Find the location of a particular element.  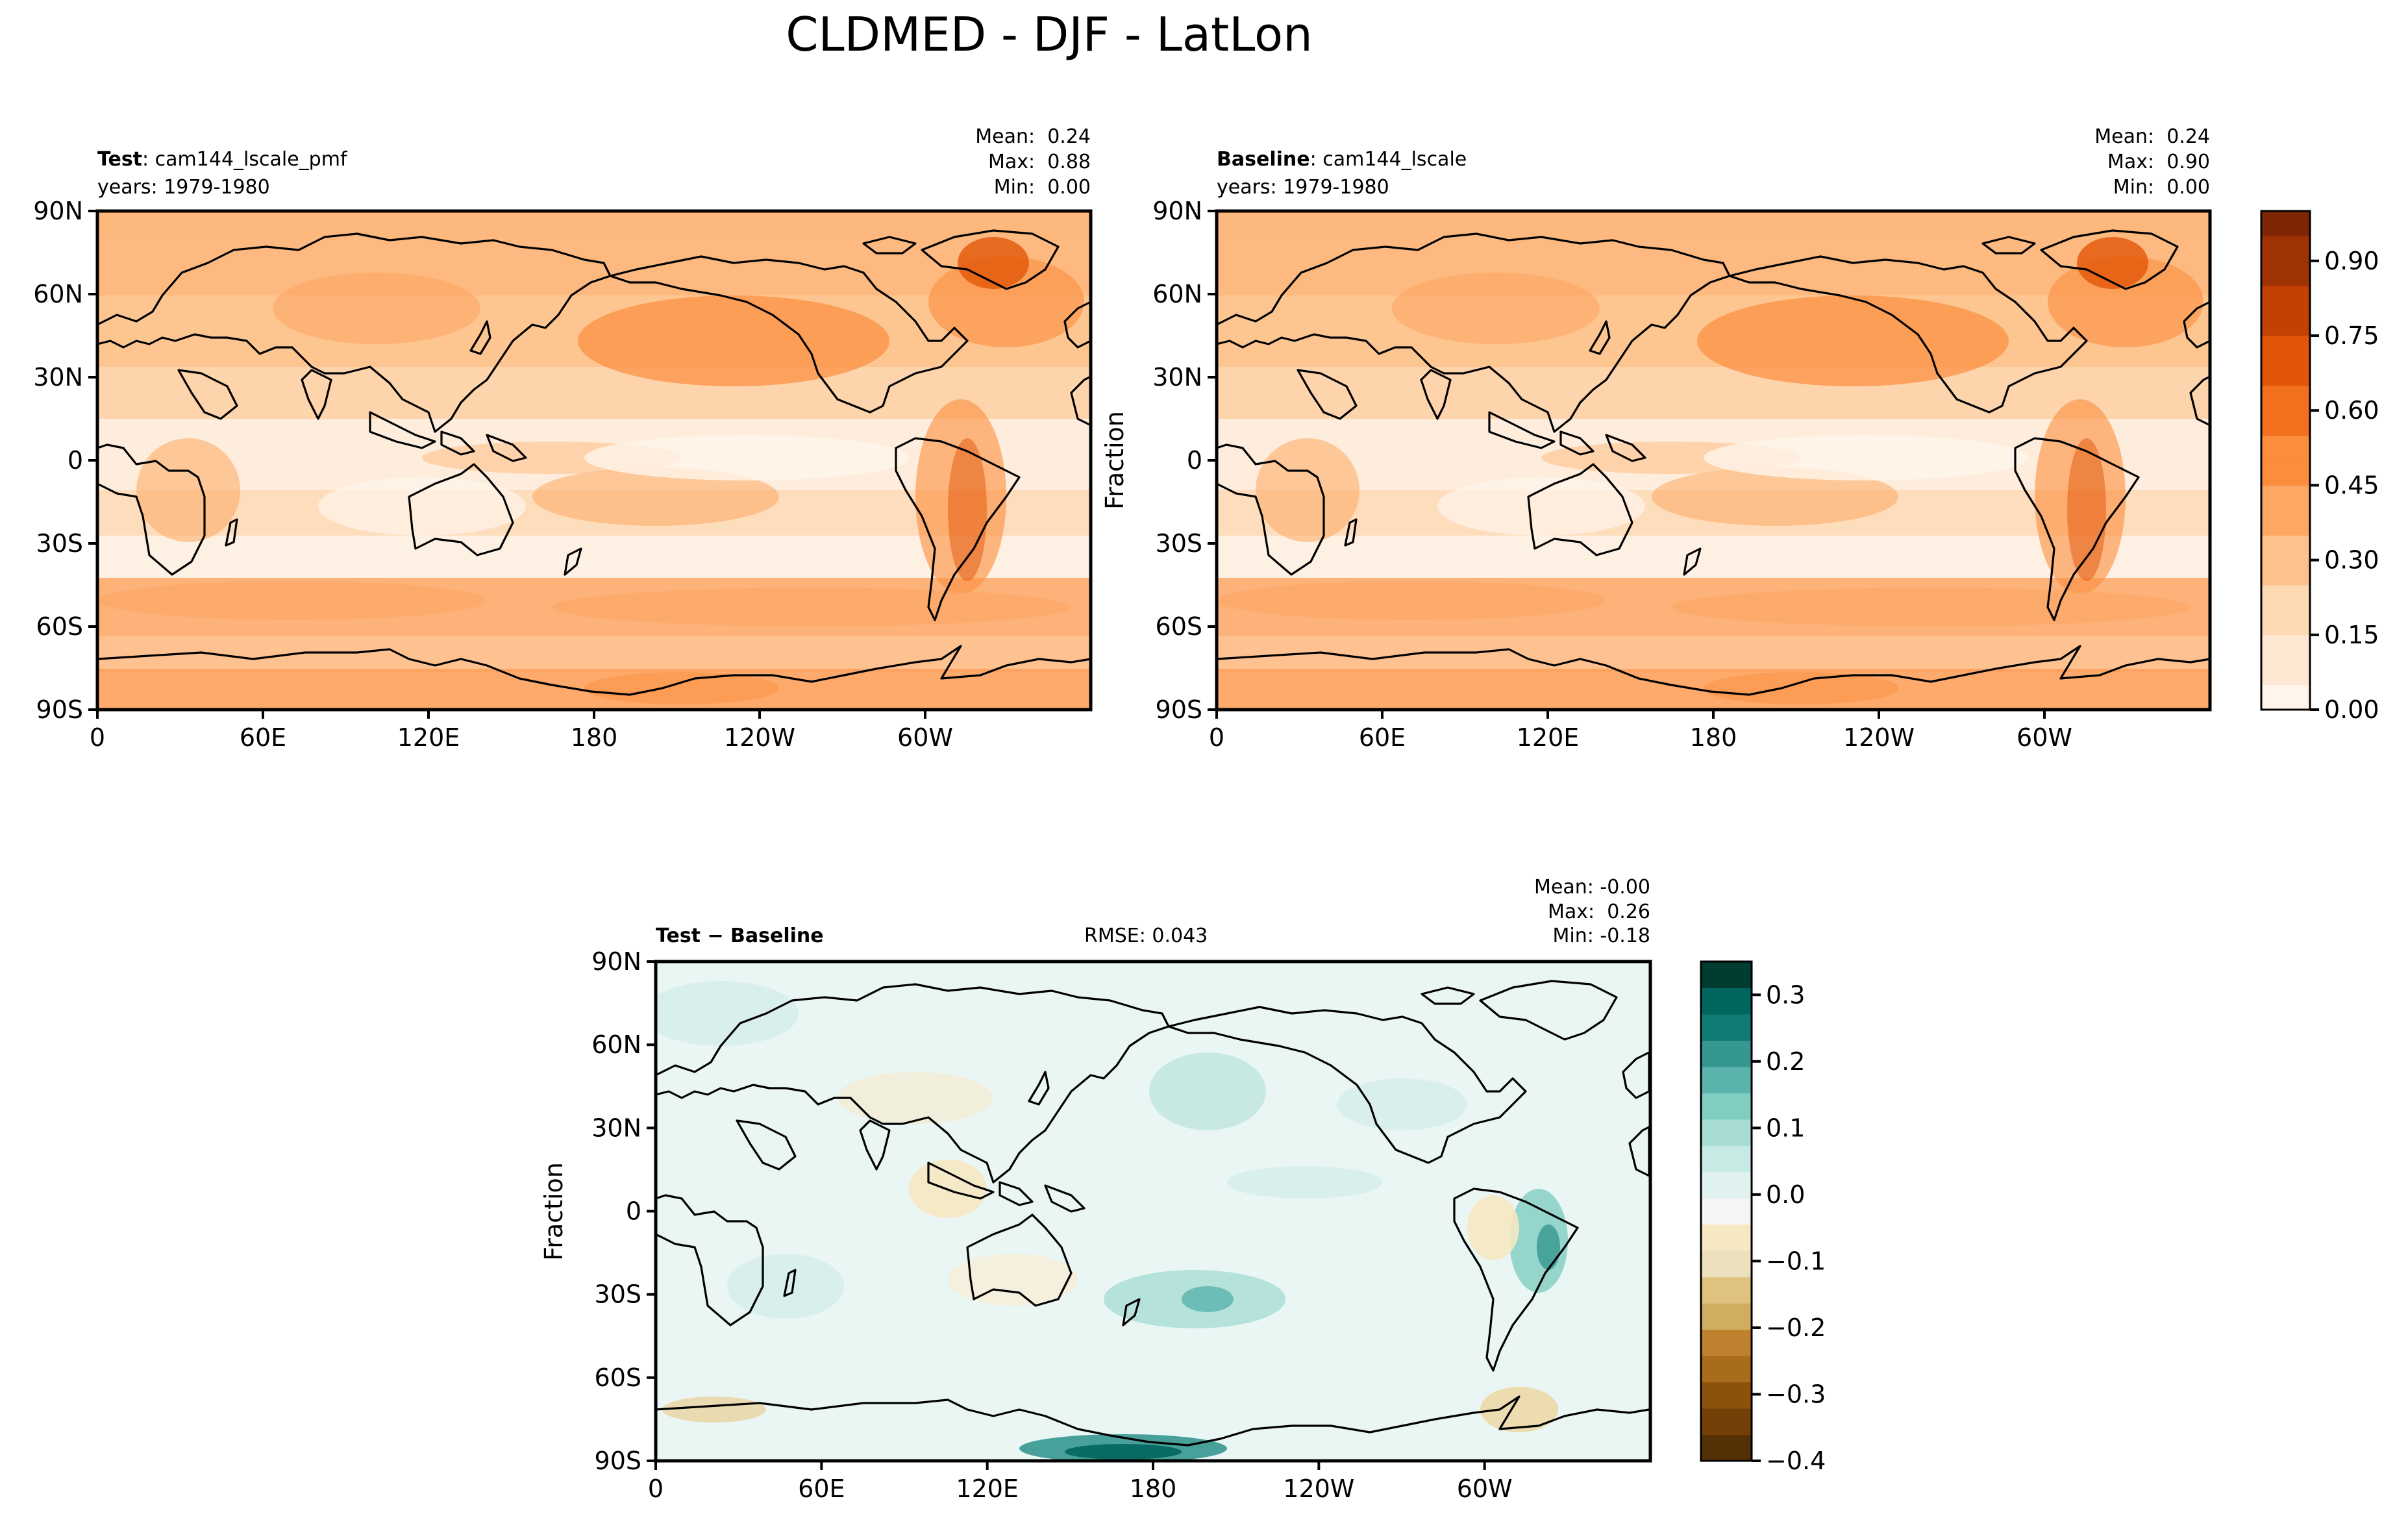

panel-test-stat-max: Max: 0.88 is located at coordinates (1039, 162).